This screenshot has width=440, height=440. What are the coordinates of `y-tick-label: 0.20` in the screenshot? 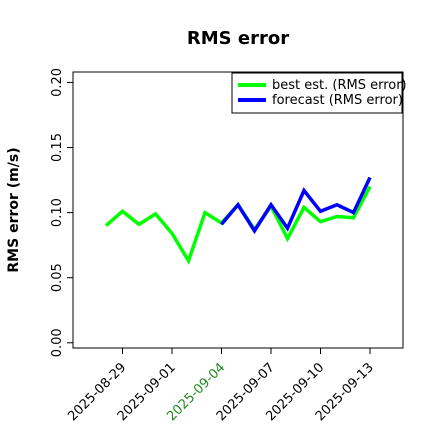 It's located at (57, 82).